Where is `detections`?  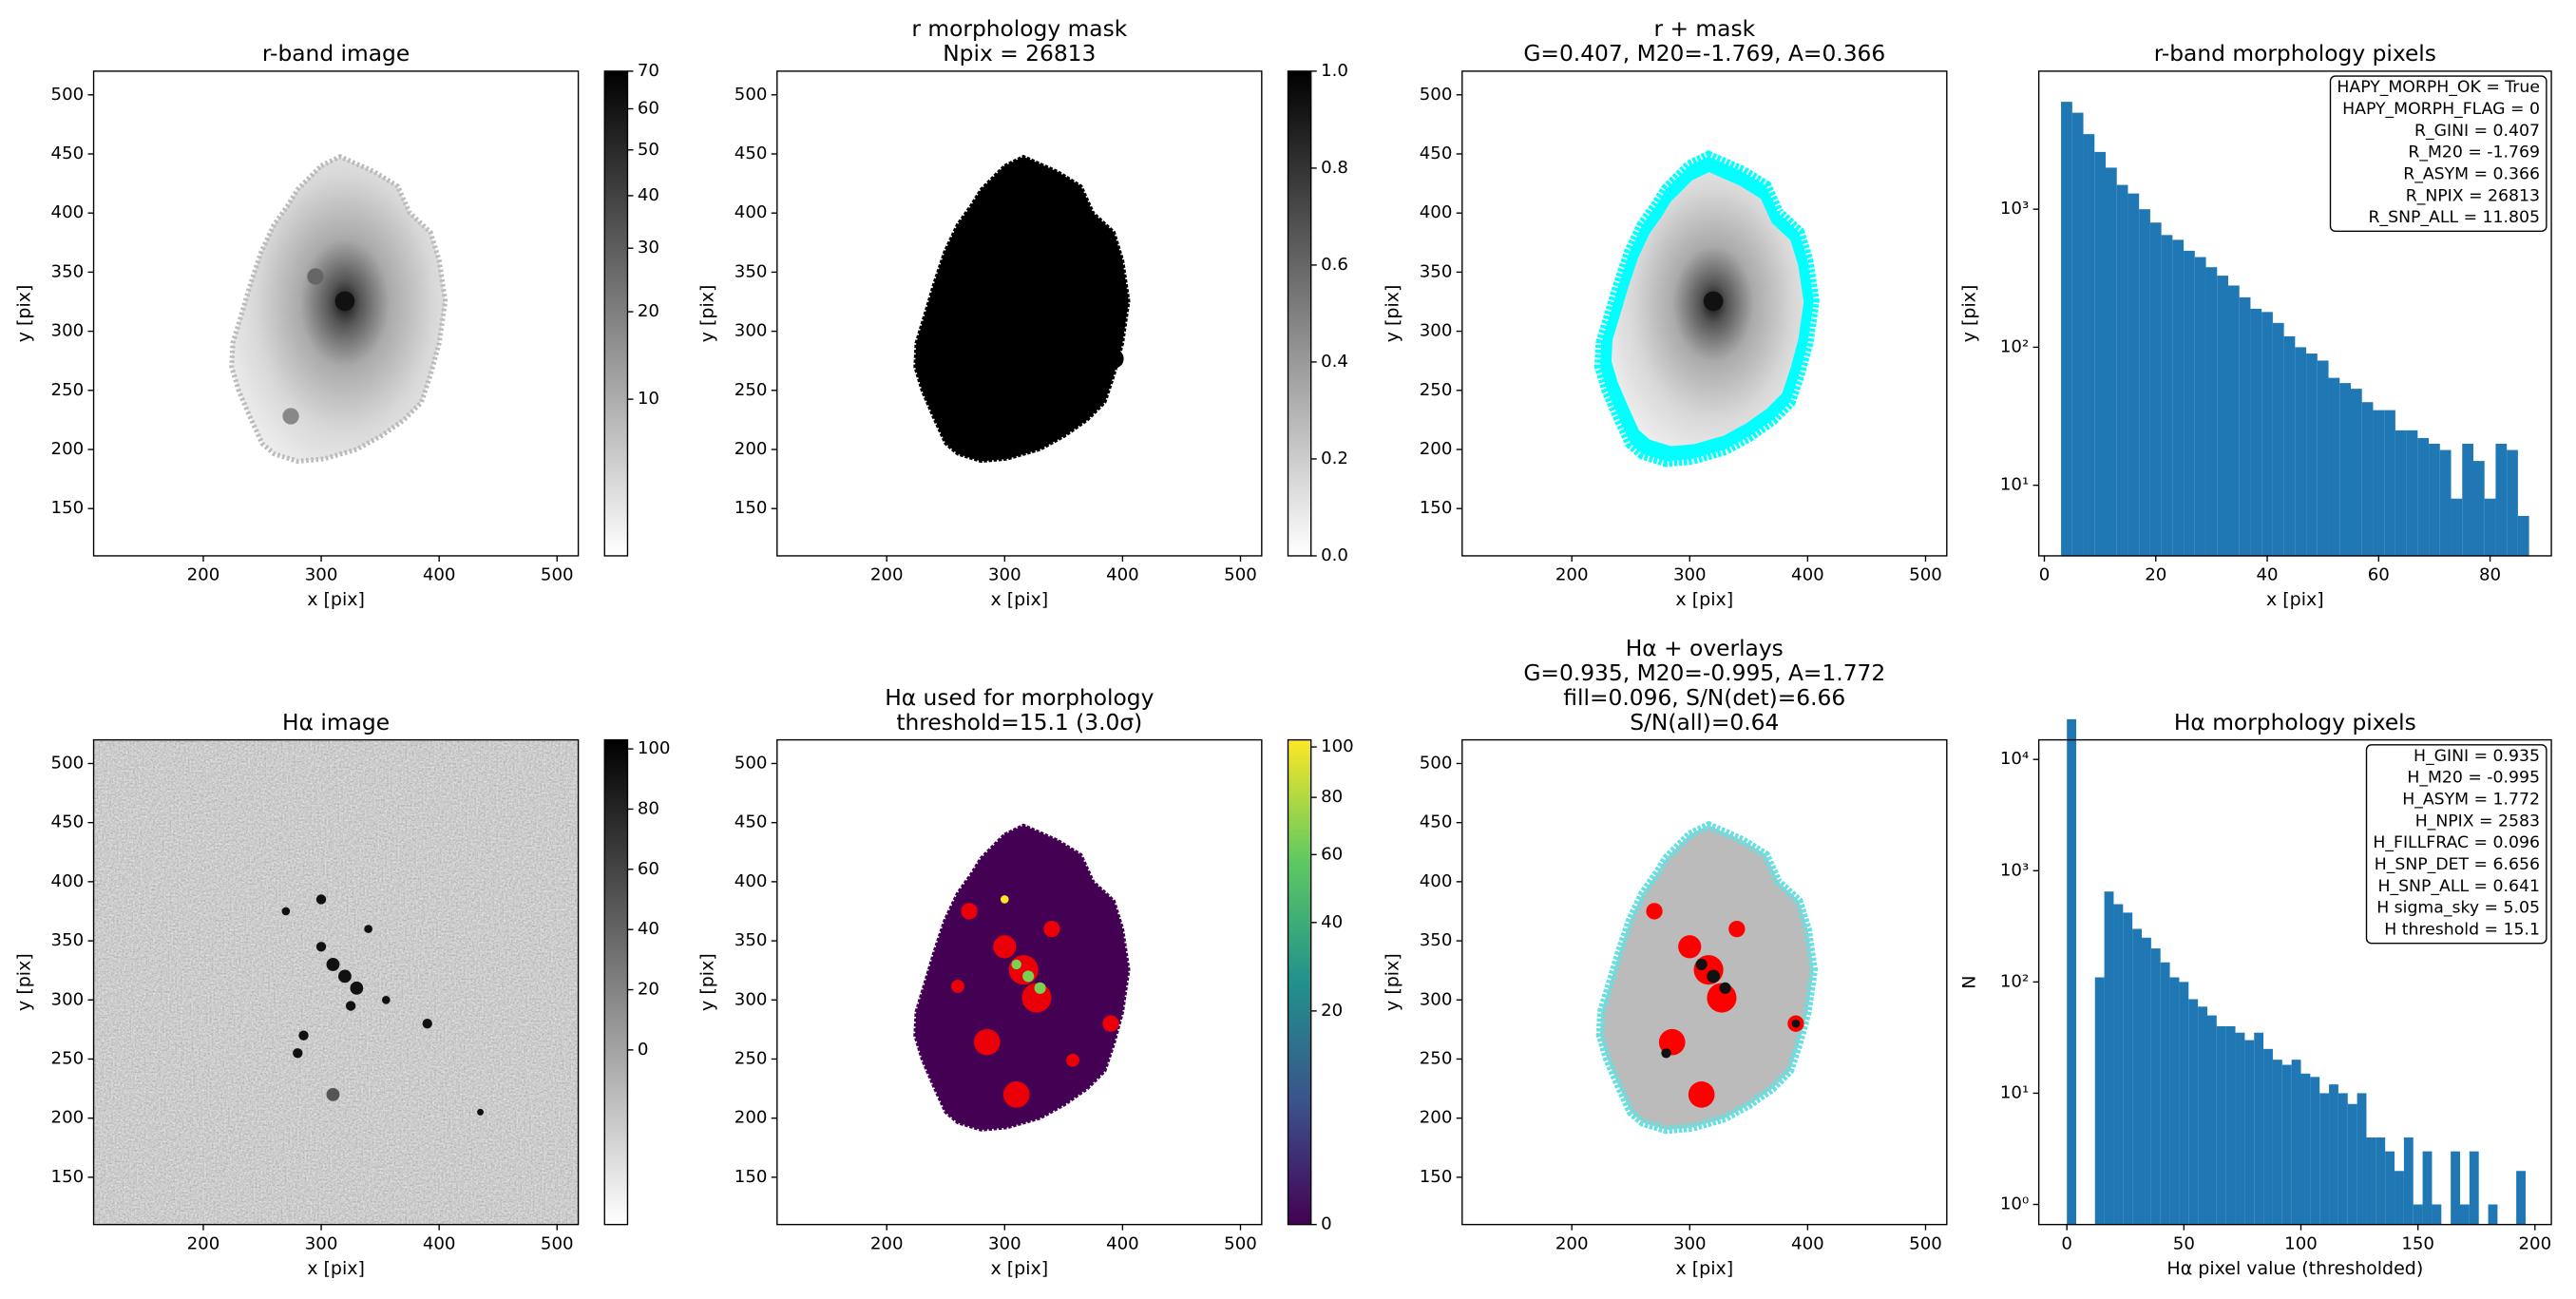 detections is located at coordinates (1725, 1005).